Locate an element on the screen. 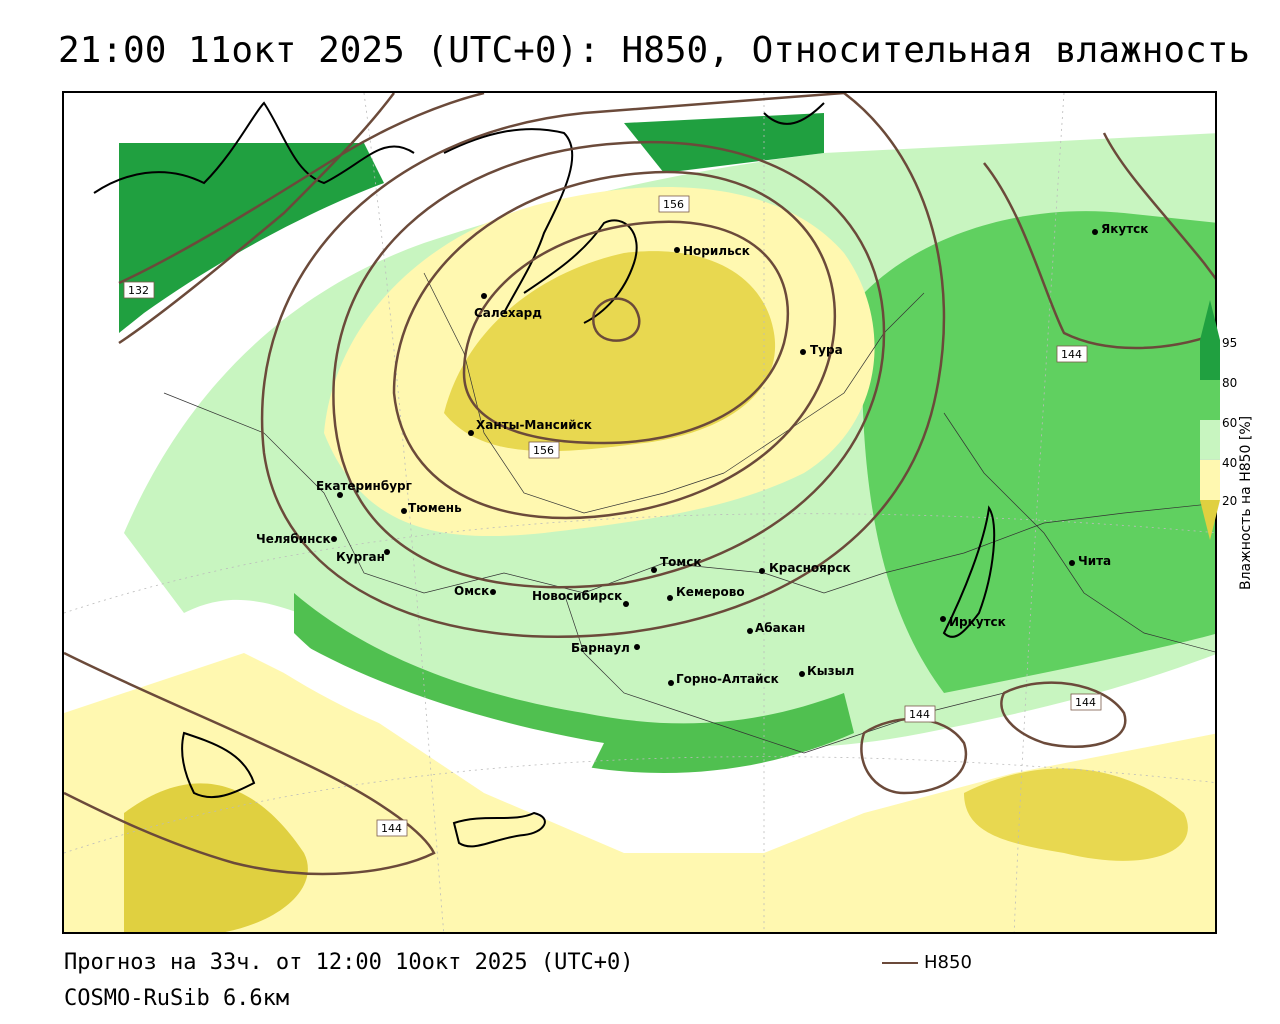  very-wet-north is located at coordinates (724, 143).